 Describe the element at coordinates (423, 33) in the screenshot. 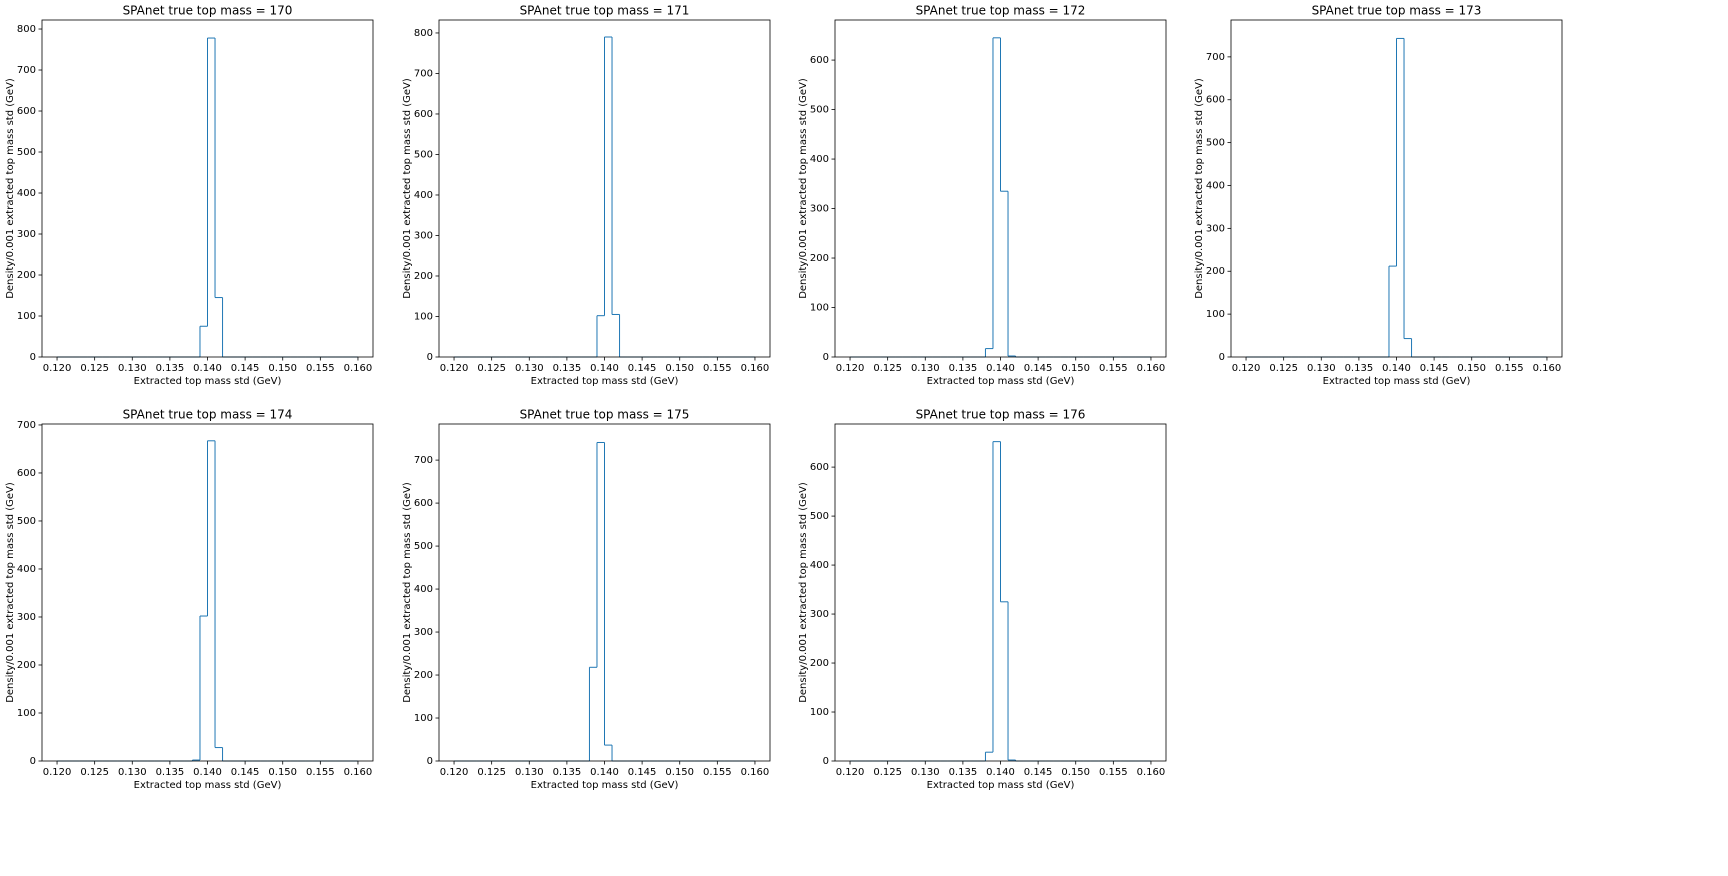

I see `y-tick-label: 800` at that location.